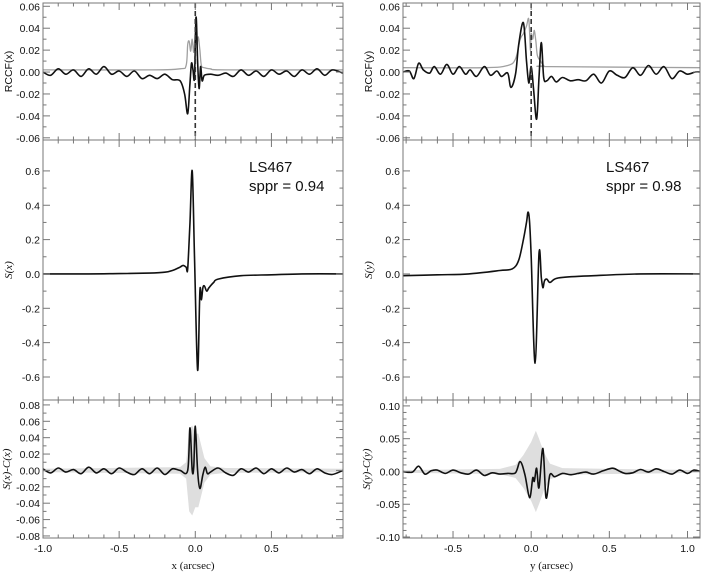  Describe the element at coordinates (9, 270) in the screenshot. I see `y-axis-label: S(x)` at that location.